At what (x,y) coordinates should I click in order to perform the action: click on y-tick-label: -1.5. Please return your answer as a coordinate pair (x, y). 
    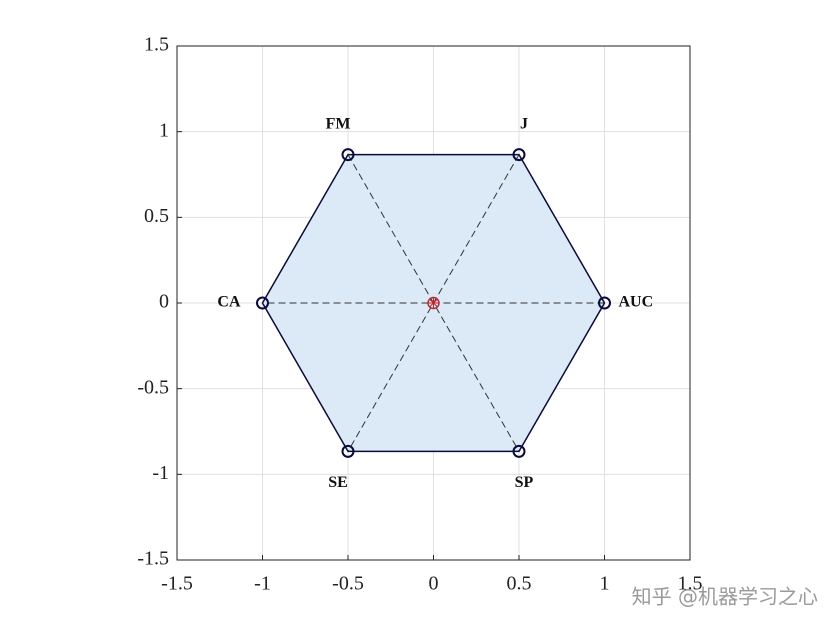
    Looking at the image, I should click on (153, 559).